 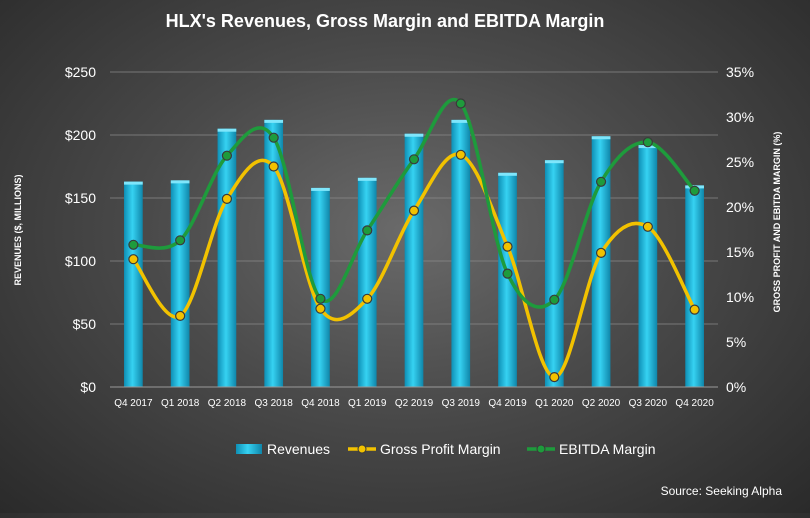 What do you see at coordinates (736, 342) in the screenshot?
I see `y2-tick-label: 5%` at bounding box center [736, 342].